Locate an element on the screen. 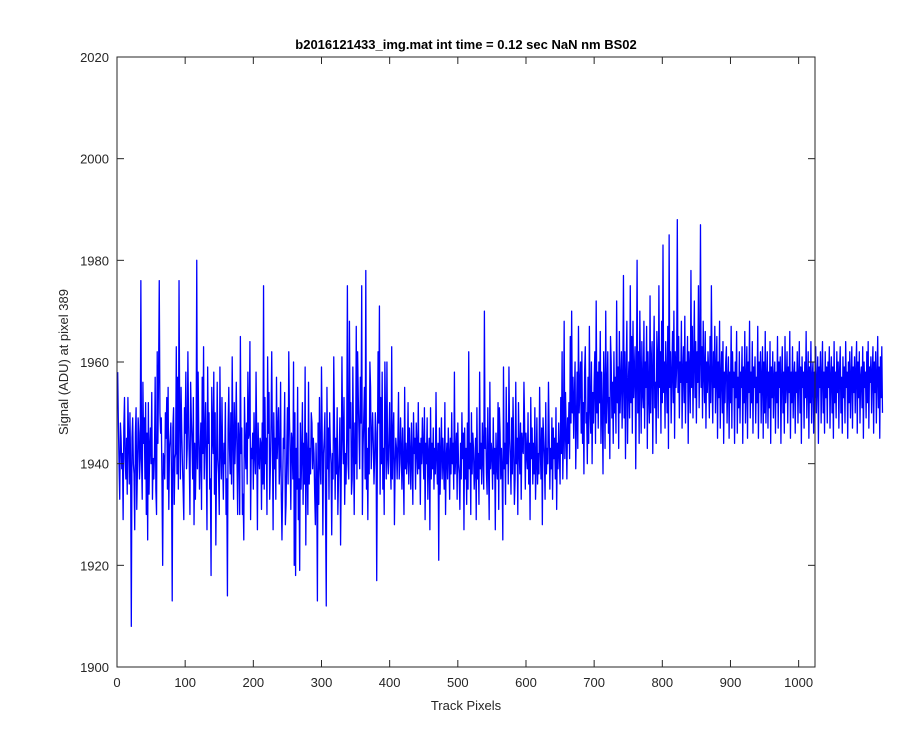  y-axis-label: Signal (ADU) at pixel 389 is located at coordinates (63, 362).